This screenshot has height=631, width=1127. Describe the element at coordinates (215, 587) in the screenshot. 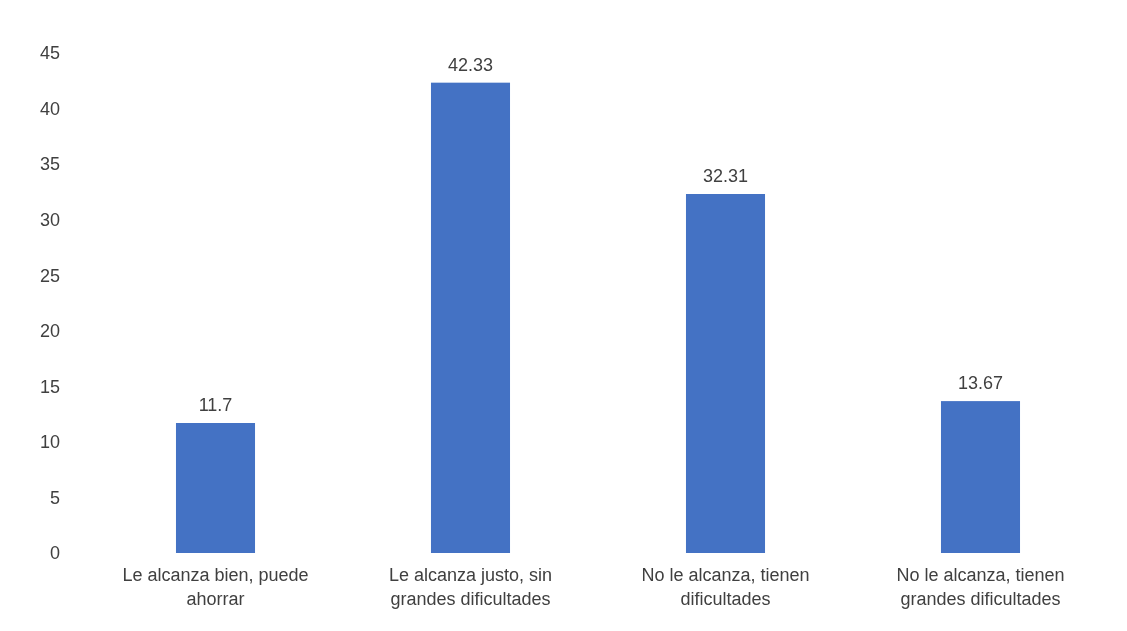

I see `x-tick-label: Le alcanza bien, puede ahorrar` at that location.